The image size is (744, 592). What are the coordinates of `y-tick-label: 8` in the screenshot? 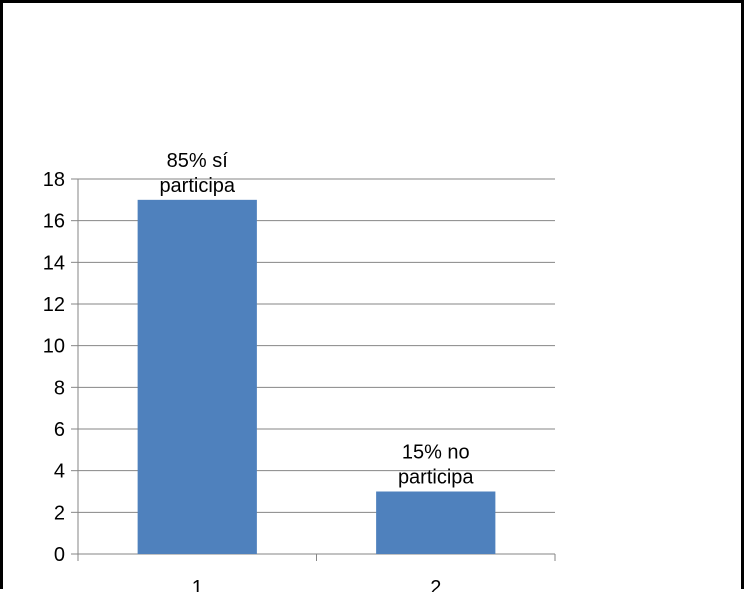 It's located at (59, 388).